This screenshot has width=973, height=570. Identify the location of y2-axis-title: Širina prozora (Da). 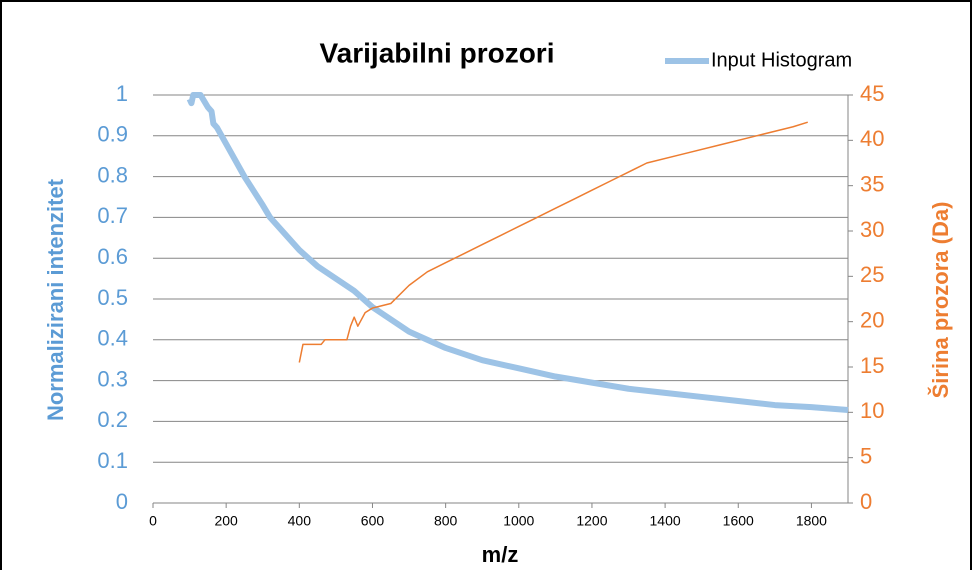
(940, 300).